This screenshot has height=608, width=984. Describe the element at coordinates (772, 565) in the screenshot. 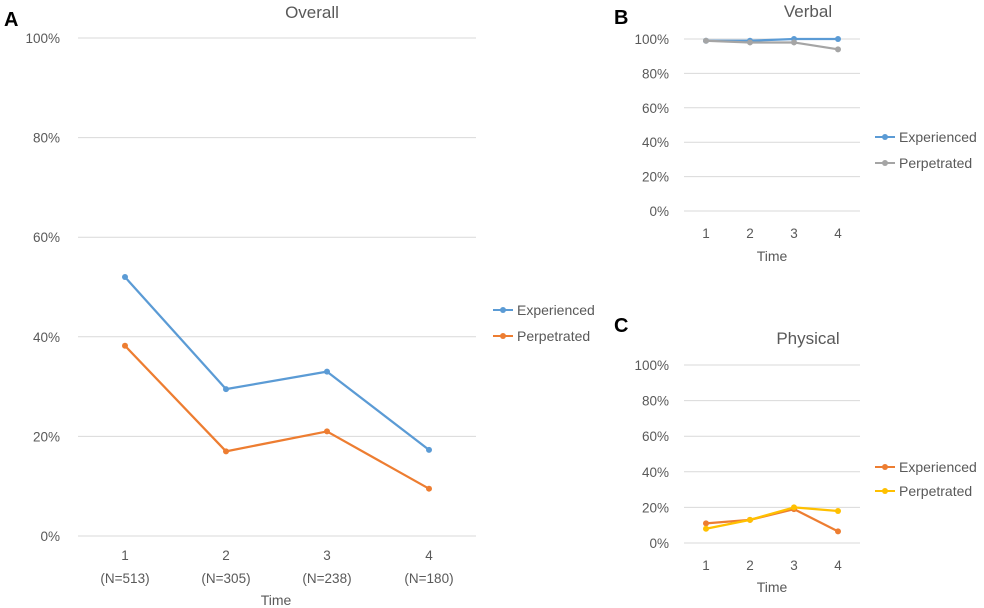

I see `panel-c-x-axis: 1 2 3 4` at that location.